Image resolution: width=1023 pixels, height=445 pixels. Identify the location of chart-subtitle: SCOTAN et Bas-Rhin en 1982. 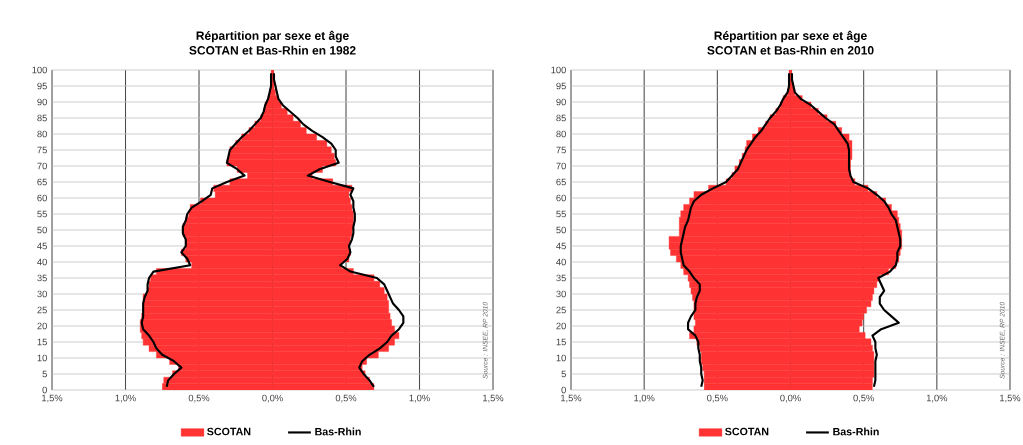
(272, 50).